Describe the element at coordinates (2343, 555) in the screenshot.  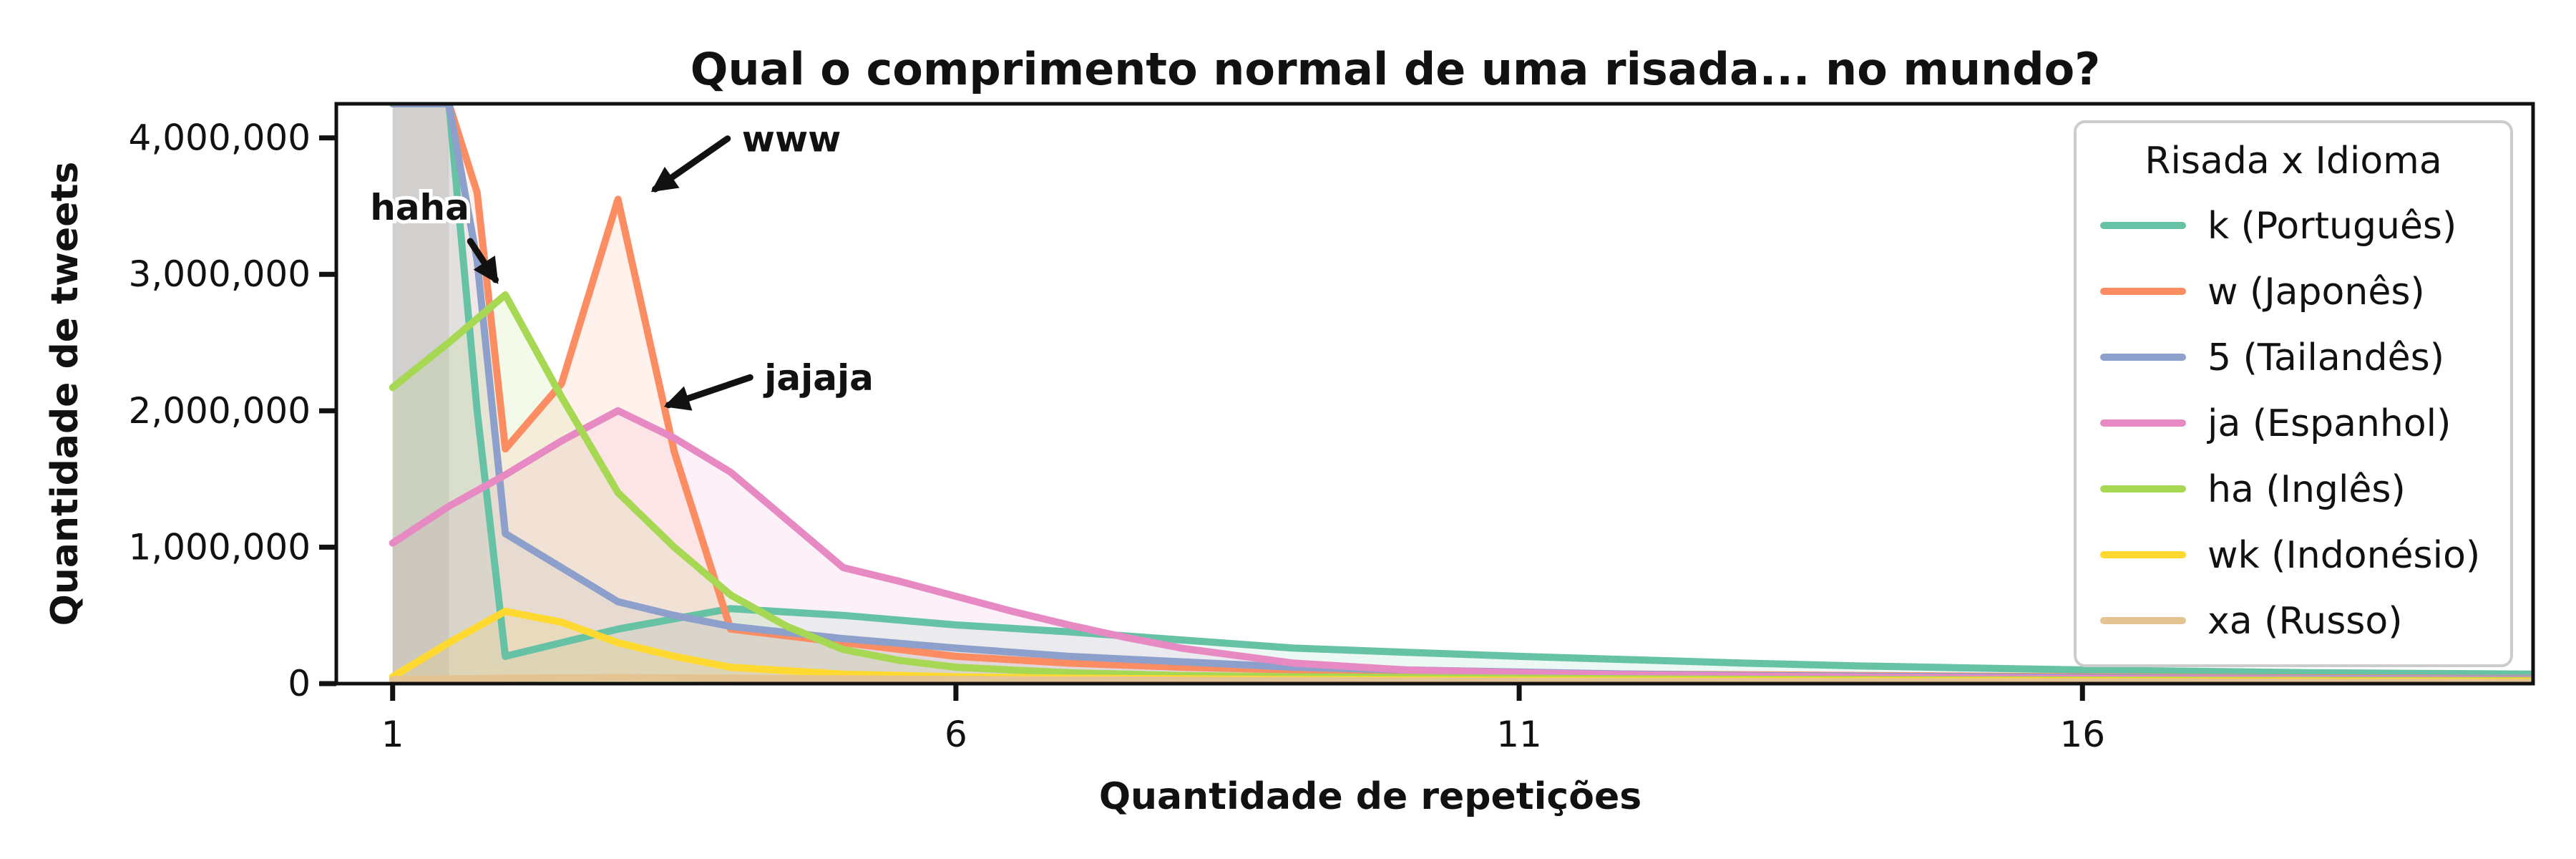
I see `legend-entry: wk (Indonésio)` at that location.